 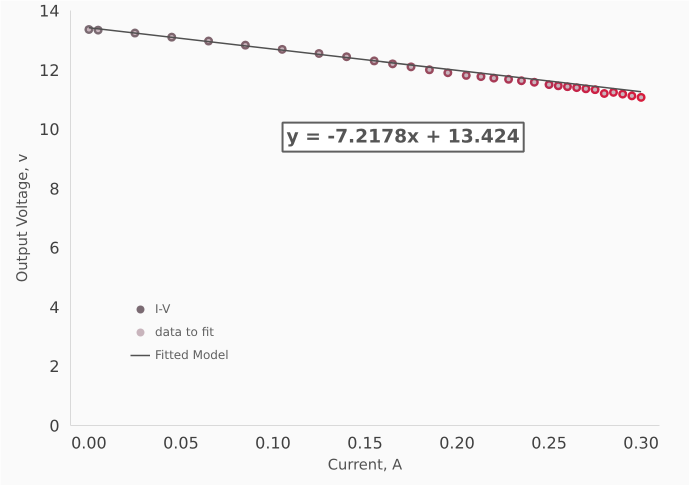 I want to click on x-tick-label: 0.10, so click(x=273, y=443).